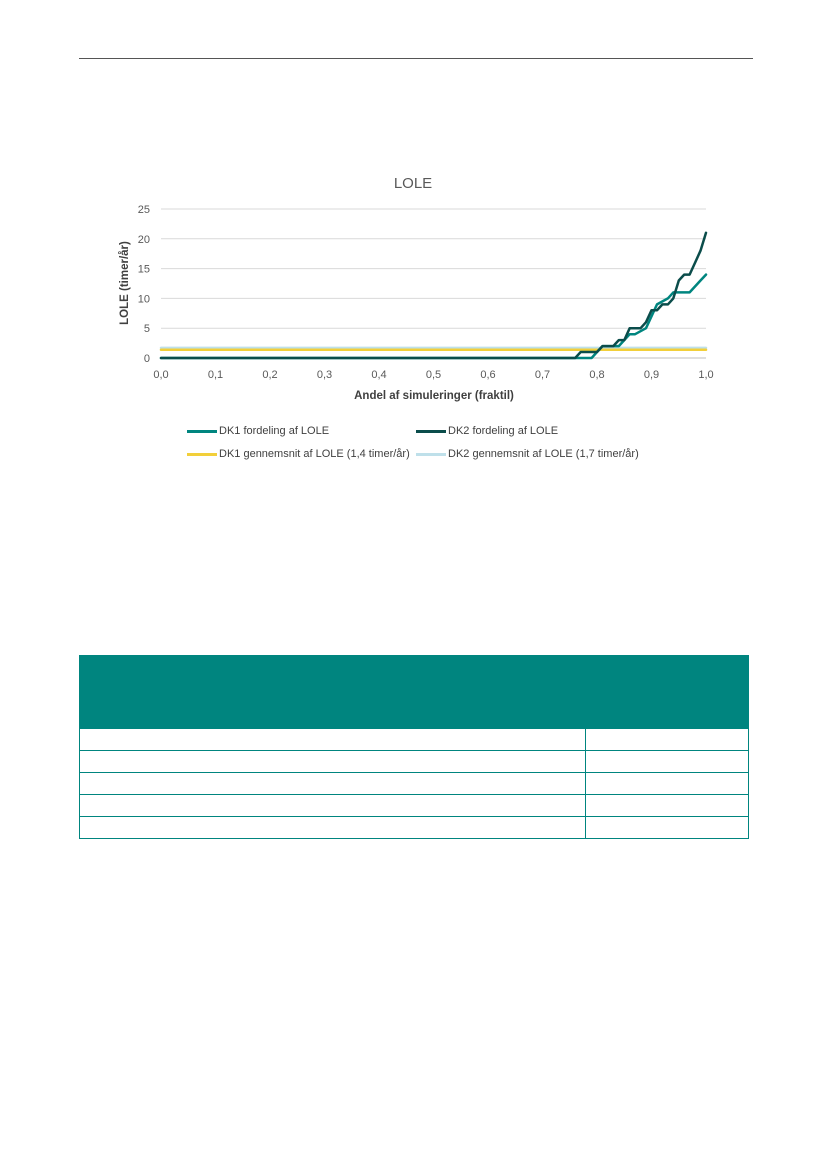 This screenshot has height=1169, width=827. What do you see at coordinates (413, 183) in the screenshot?
I see `chart-title: LOLE` at bounding box center [413, 183].